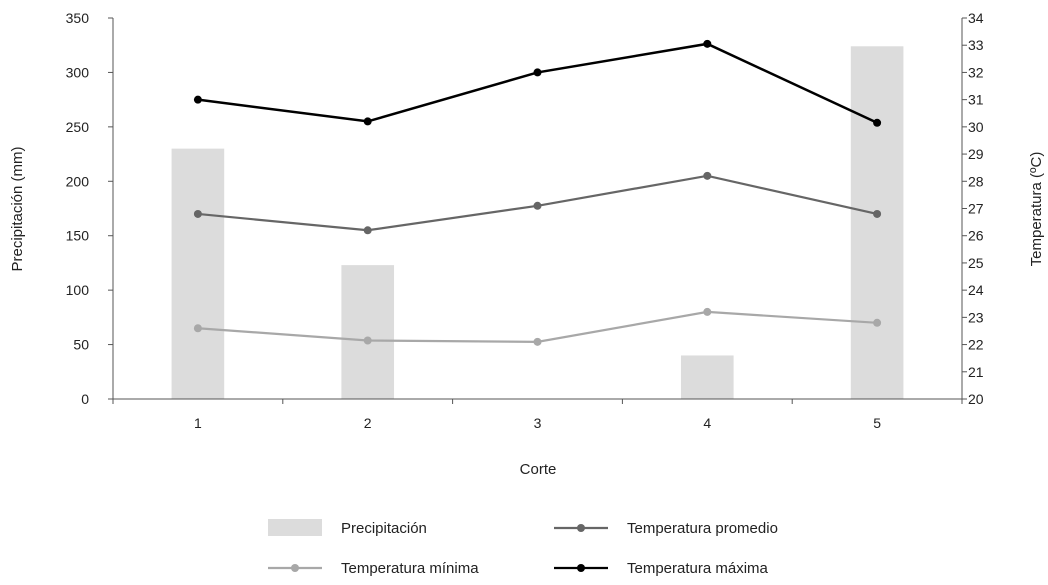 The image size is (1048, 585). Describe the element at coordinates (1036, 209) in the screenshot. I see `y-axis-right-title: Temperatura (ºC)` at that location.